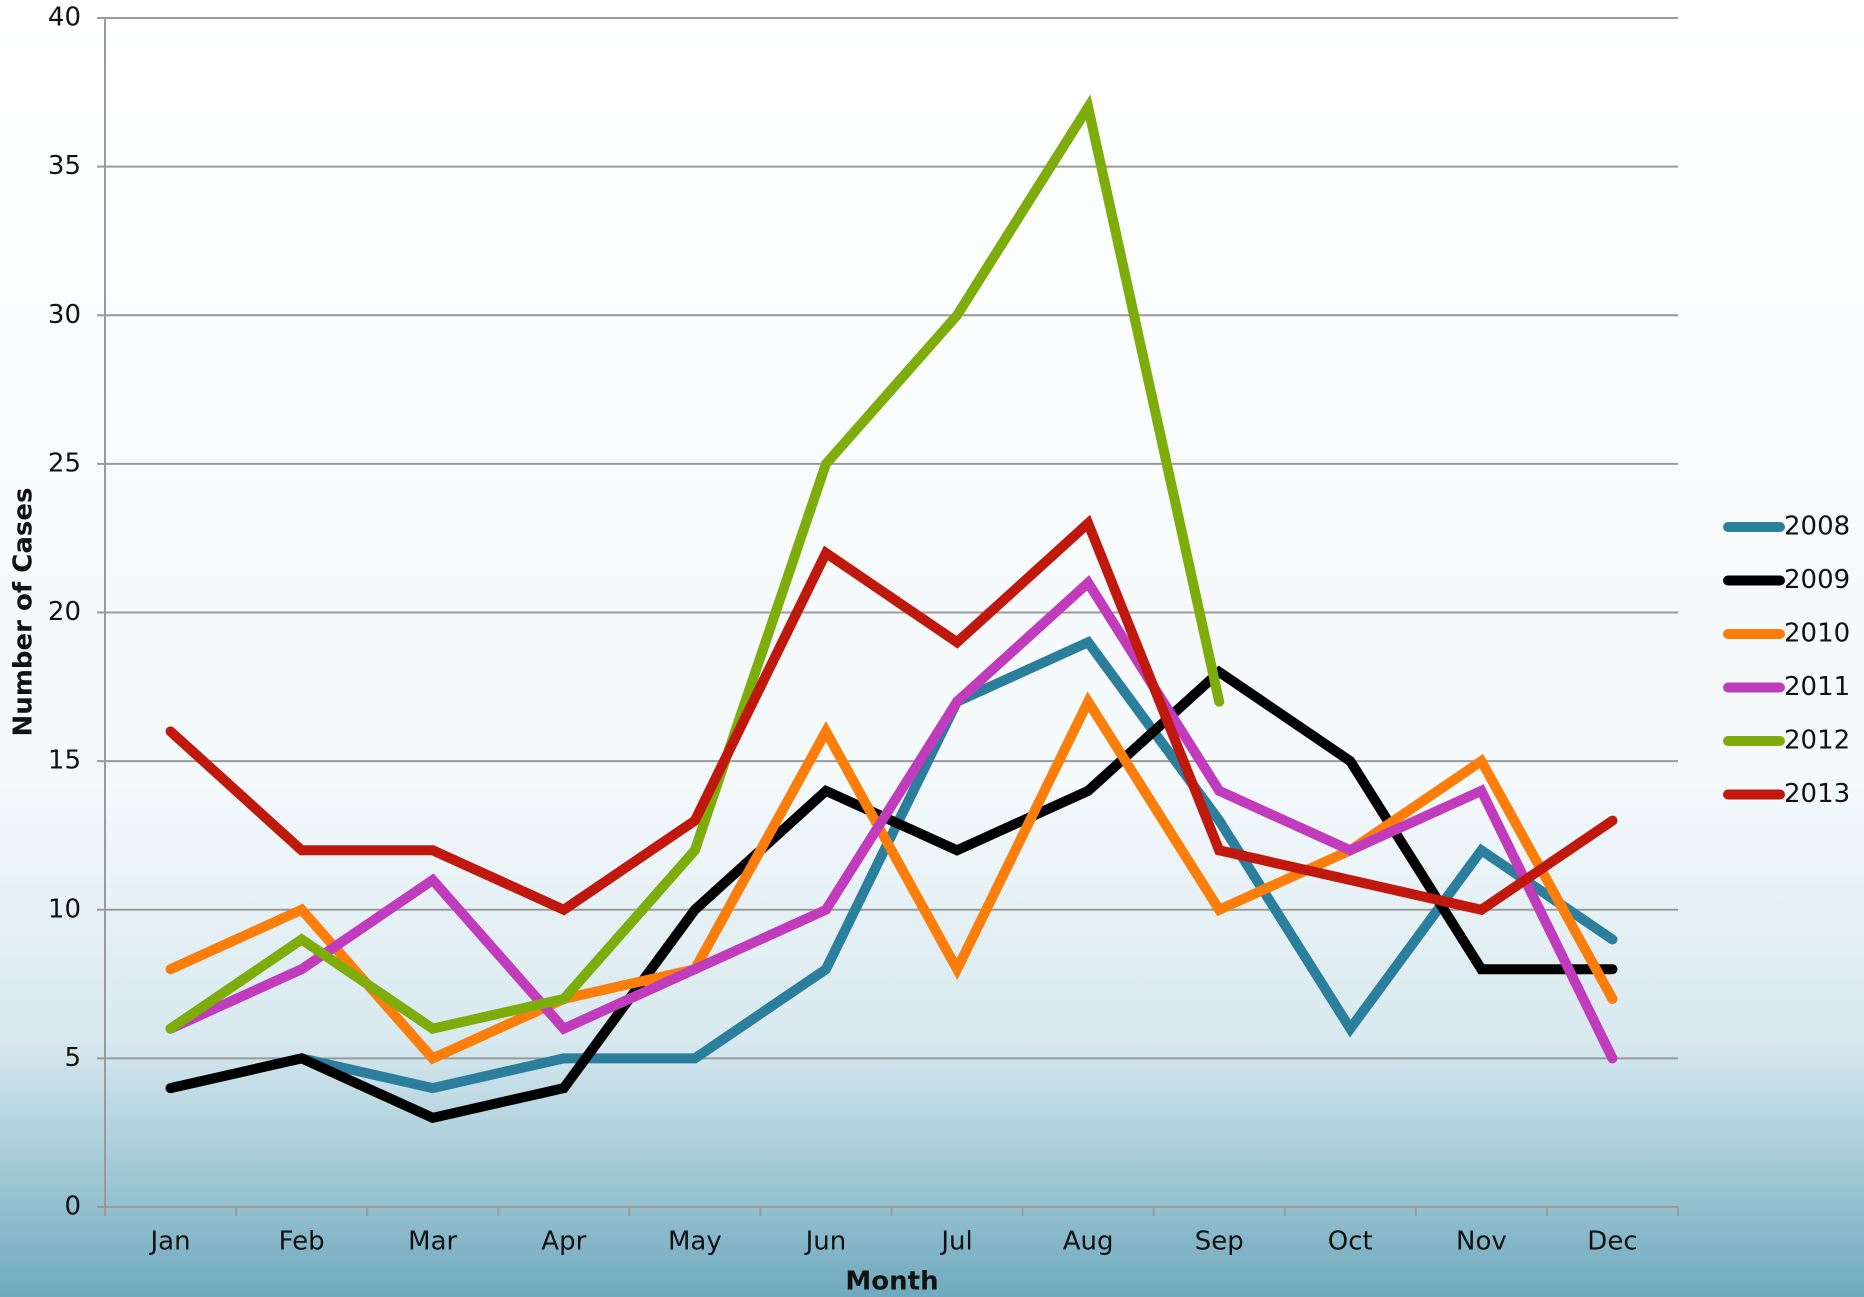 This screenshot has width=1864, height=1297. Describe the element at coordinates (72, 1207) in the screenshot. I see `y-tick-label: 0` at that location.